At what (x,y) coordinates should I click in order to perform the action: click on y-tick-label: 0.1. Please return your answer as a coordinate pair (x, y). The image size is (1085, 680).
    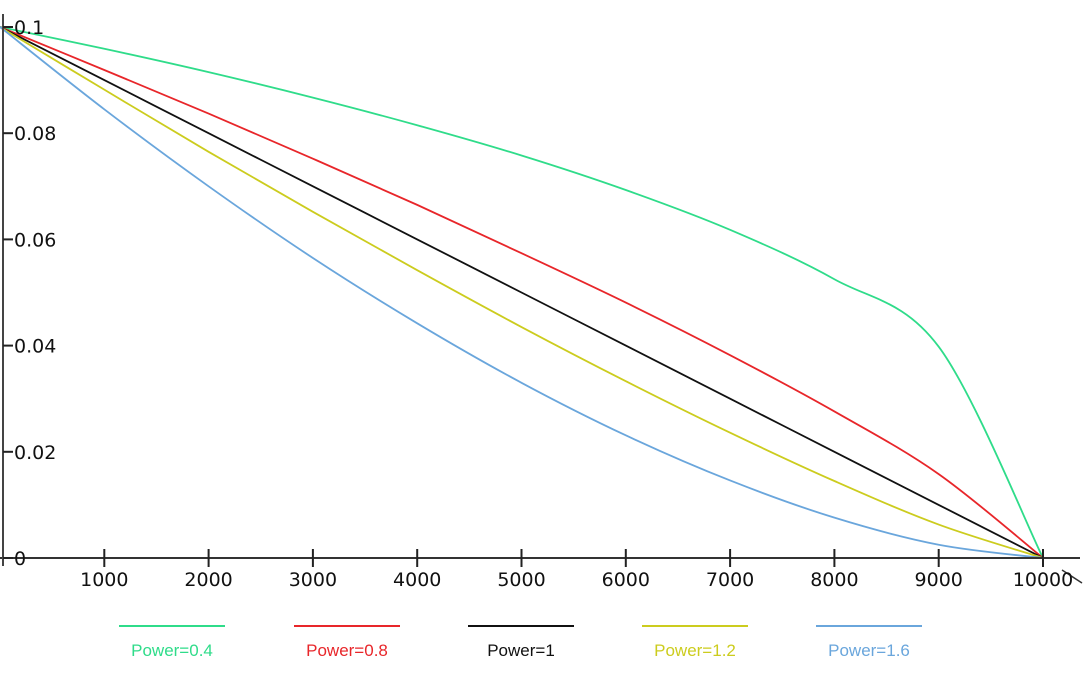
    Looking at the image, I should click on (29, 28).